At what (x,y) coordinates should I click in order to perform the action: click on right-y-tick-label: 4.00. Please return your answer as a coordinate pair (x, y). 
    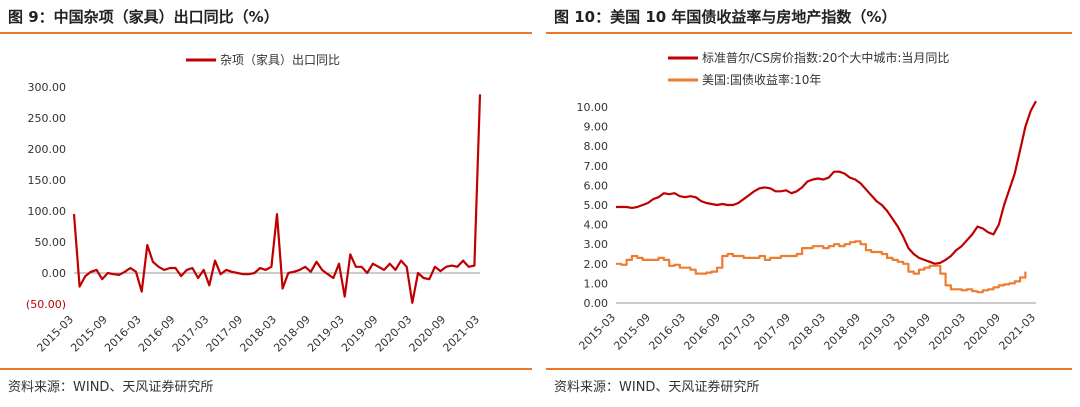
    Looking at the image, I should click on (596, 225).